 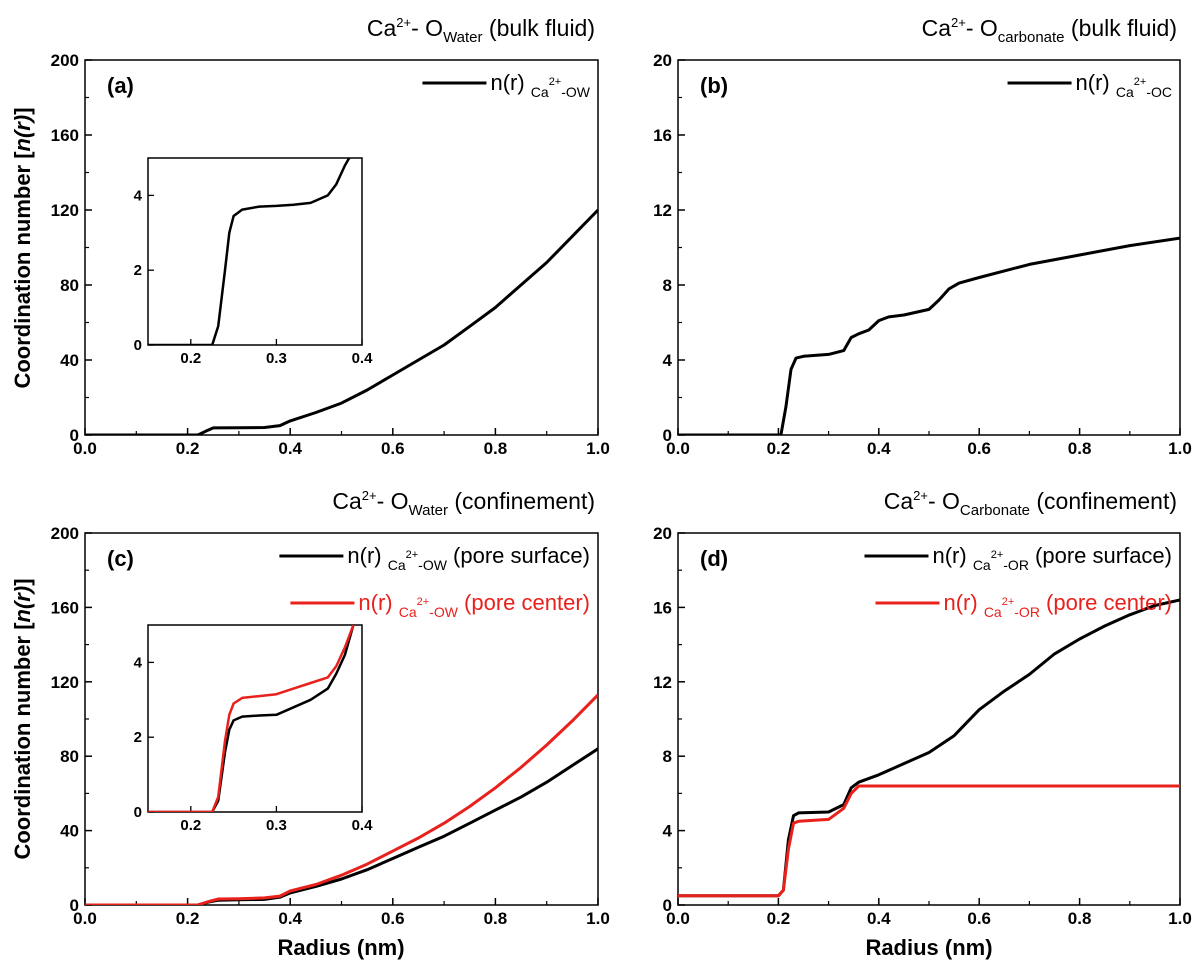 What do you see at coordinates (481, 30) in the screenshot?
I see `panel-title: Ca2+- OWater (bulk fluid)` at bounding box center [481, 30].